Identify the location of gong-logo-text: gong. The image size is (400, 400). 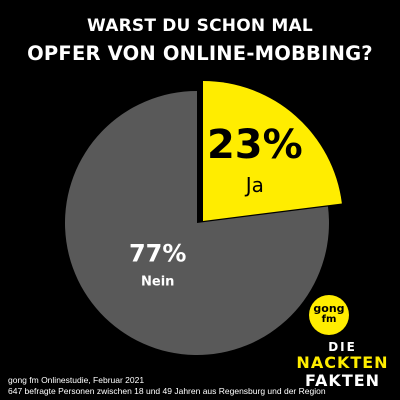
(329, 308).